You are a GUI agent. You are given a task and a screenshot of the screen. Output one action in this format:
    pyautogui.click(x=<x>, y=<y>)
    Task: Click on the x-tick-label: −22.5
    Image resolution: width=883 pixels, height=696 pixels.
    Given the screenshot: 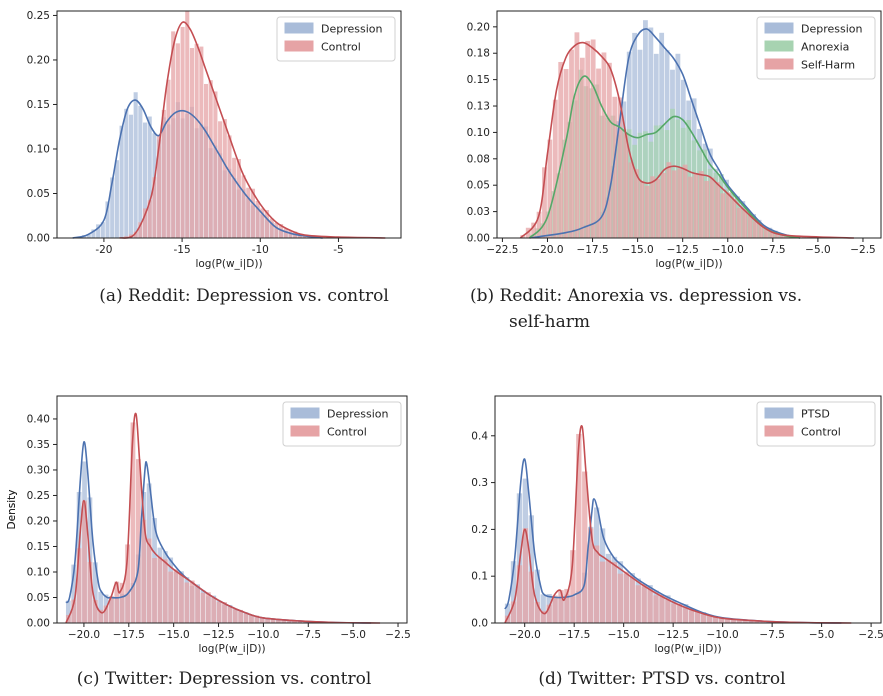 What is the action you would take?
    pyautogui.click(x=502, y=250)
    